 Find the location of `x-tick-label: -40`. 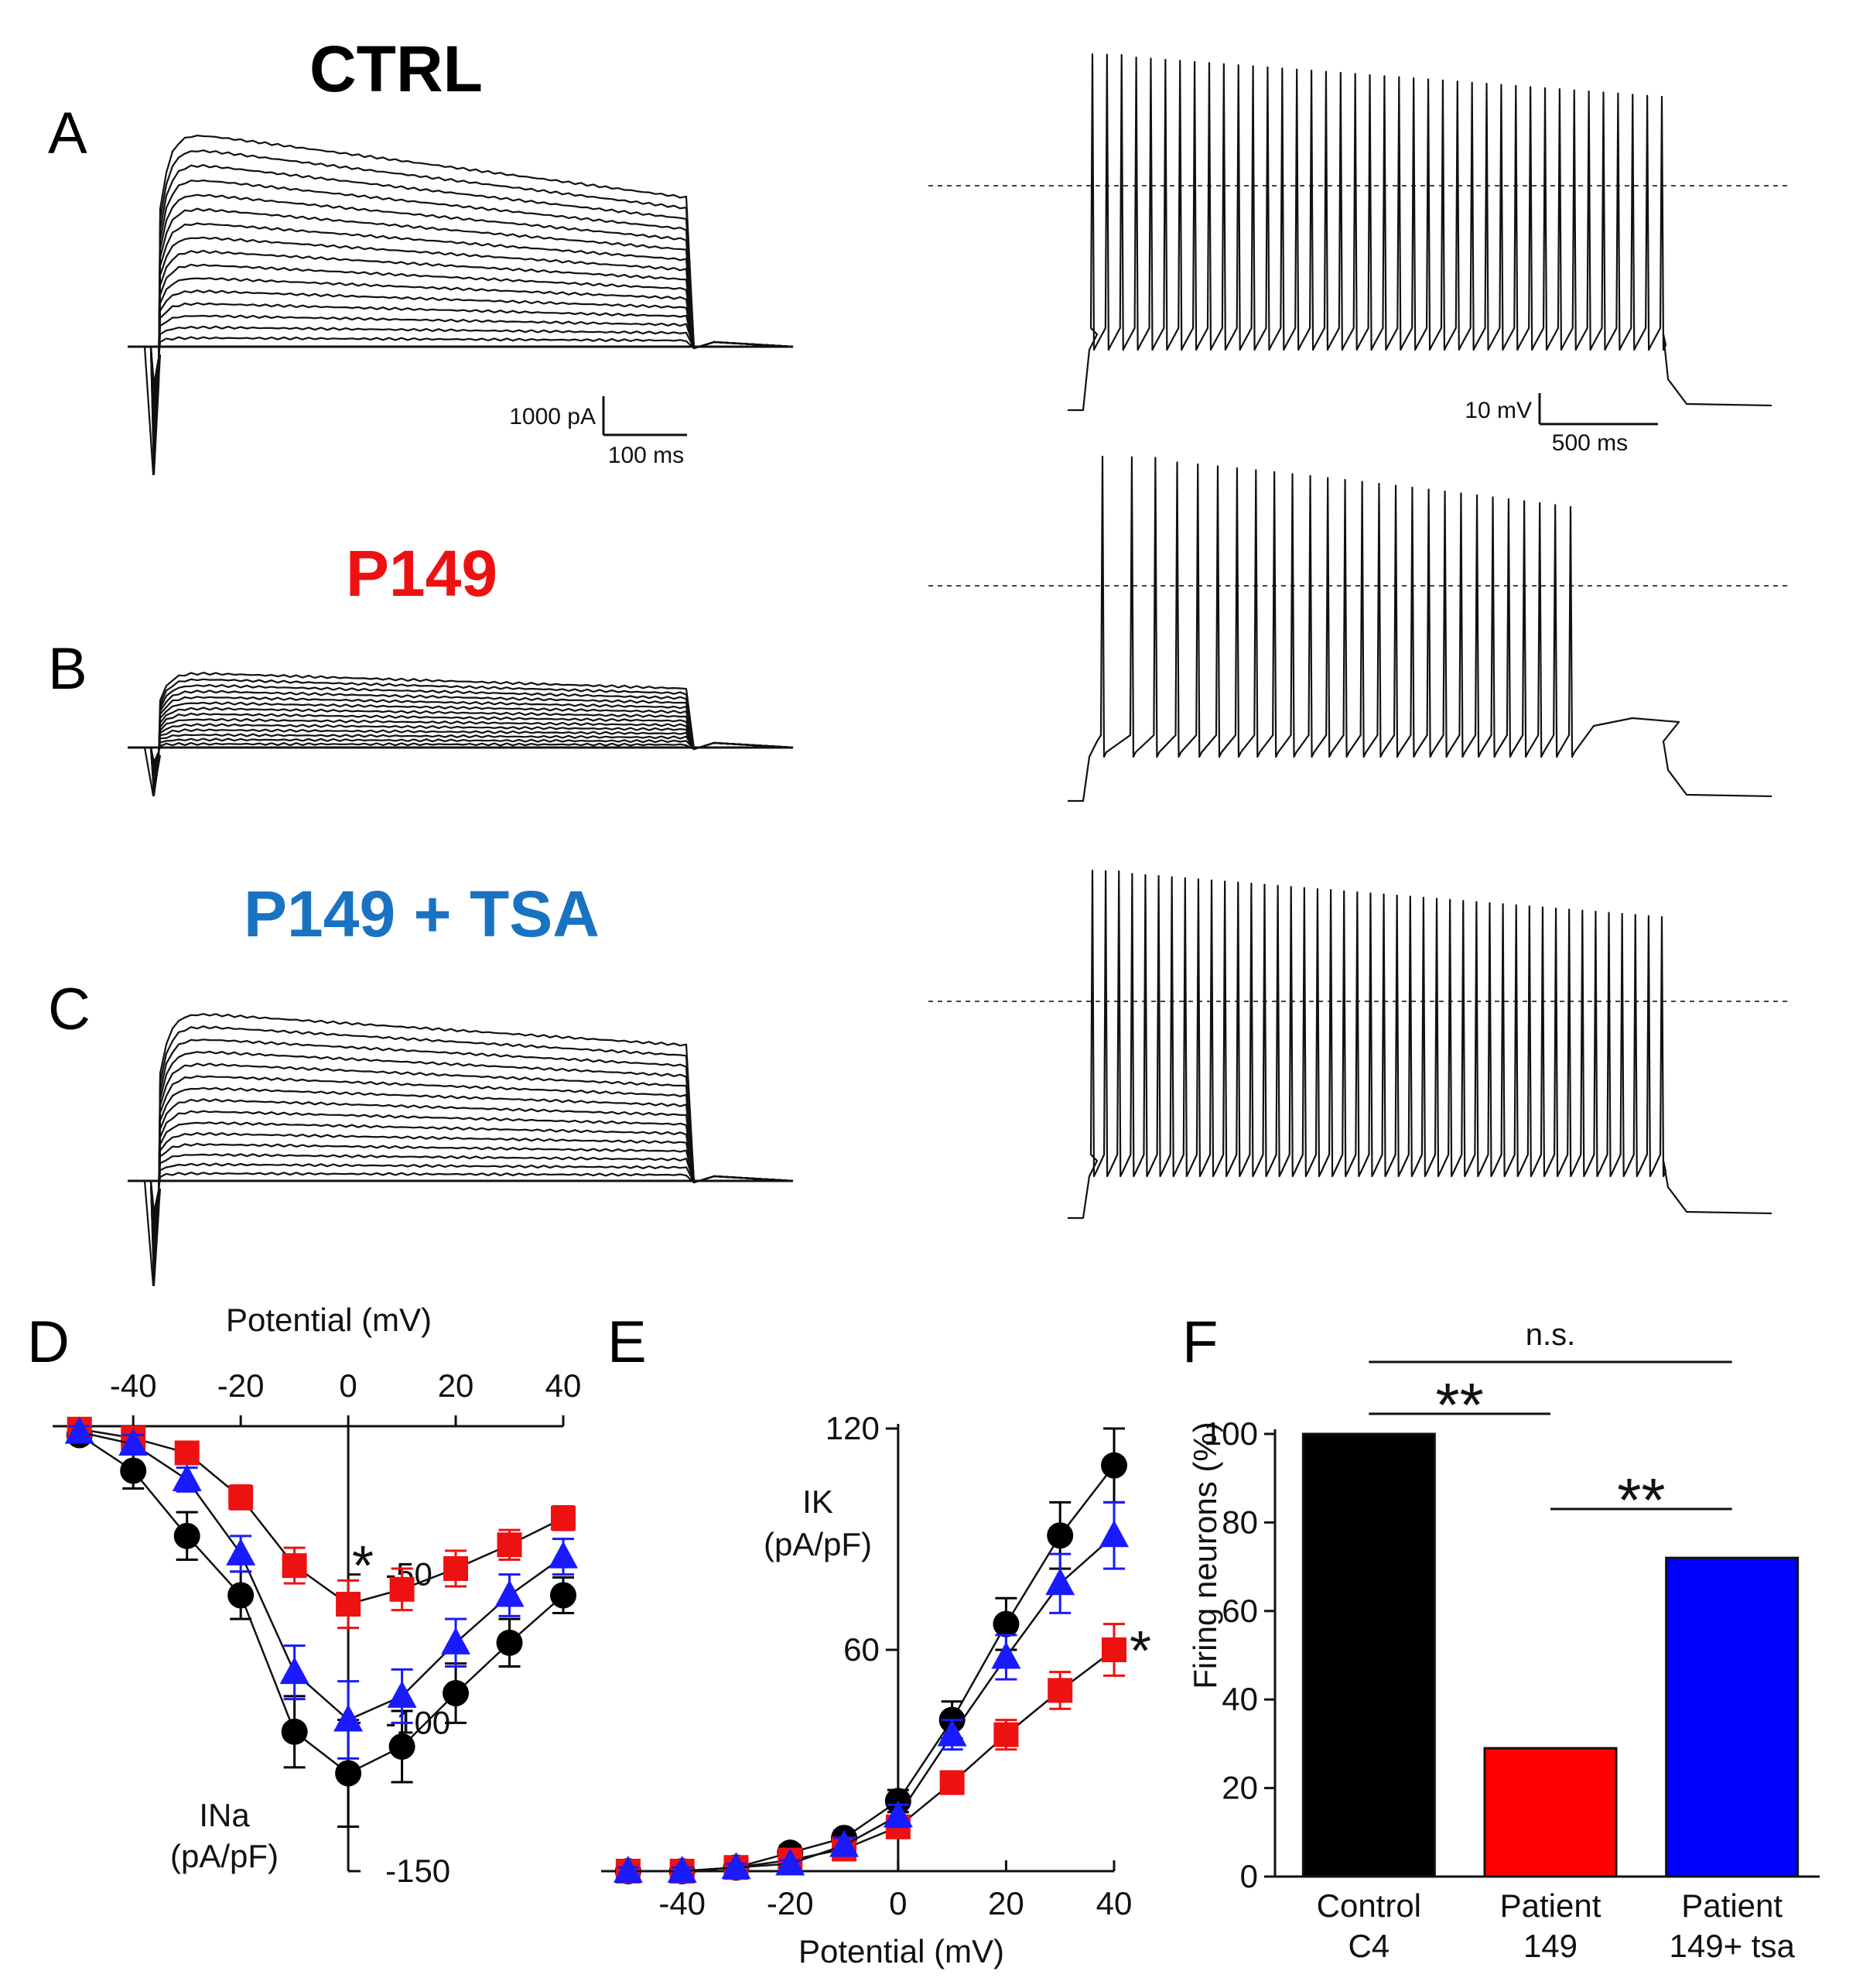

x-tick-label: -40 is located at coordinates (133, 1385).